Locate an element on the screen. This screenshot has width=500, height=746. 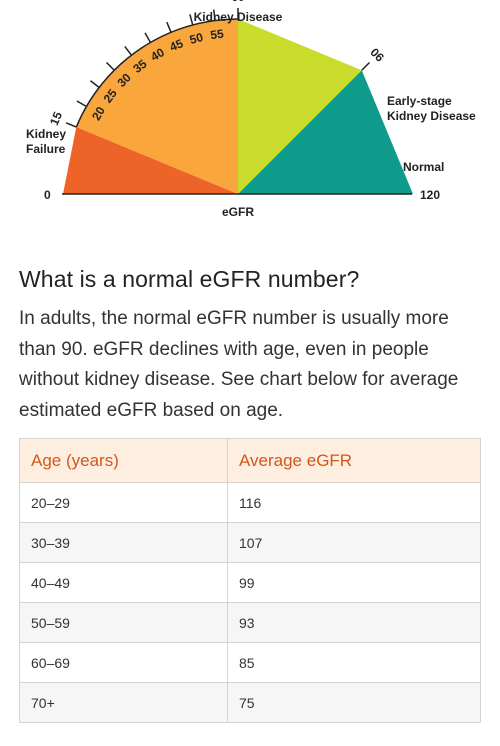
age-cell: 20–29 is located at coordinates (123, 502).